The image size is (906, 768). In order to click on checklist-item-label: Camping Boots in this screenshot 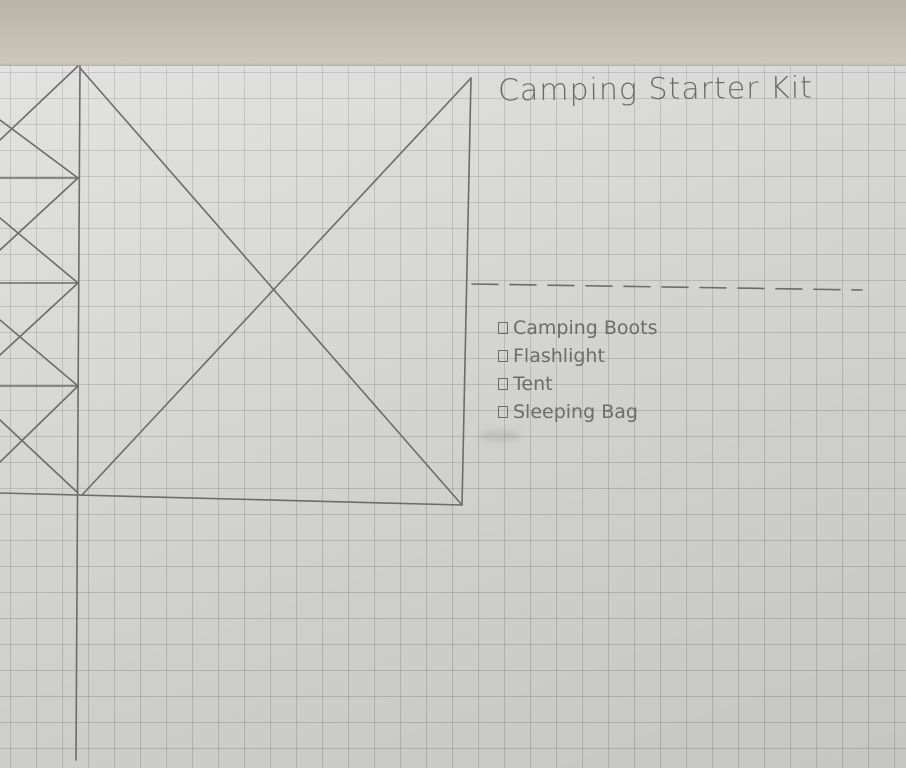, I will do `click(585, 328)`.